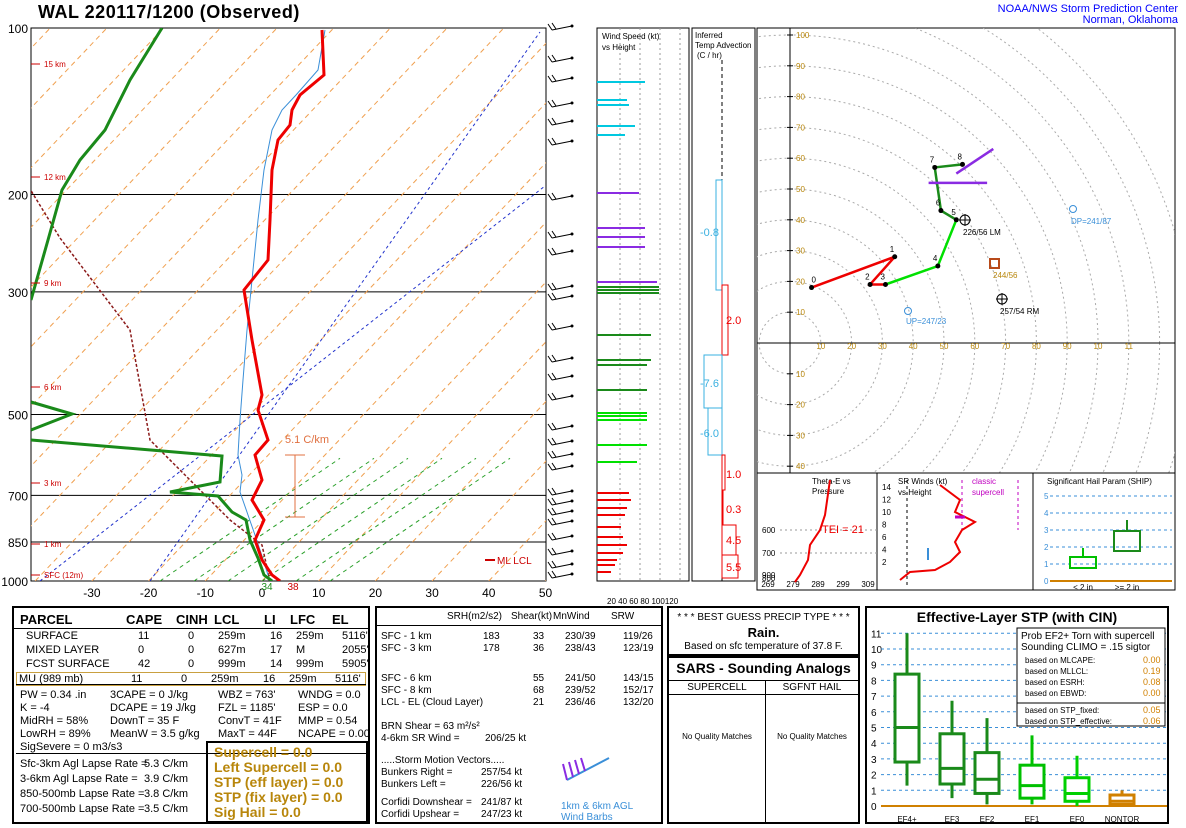 This screenshot has width=1186, height=828. Describe the element at coordinates (874, 666) in the screenshot. I see `stp-y-label: 9` at that location.